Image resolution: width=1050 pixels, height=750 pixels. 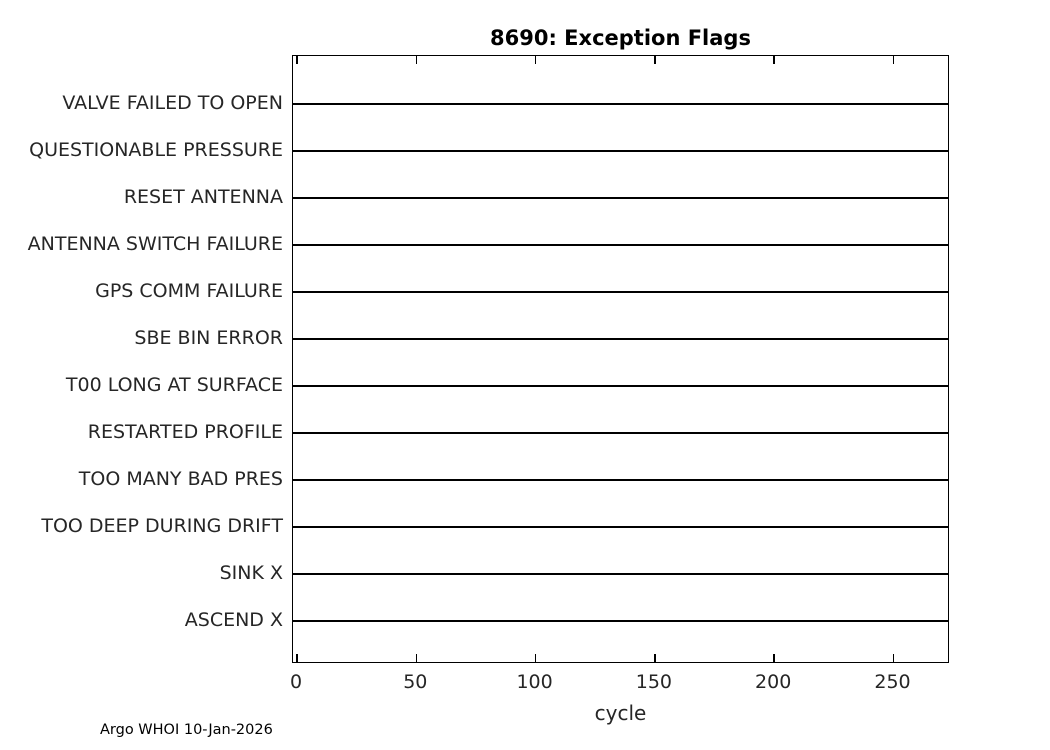 What do you see at coordinates (208, 338) in the screenshot?
I see `y-category-label: SBE BIN ERROR` at bounding box center [208, 338].